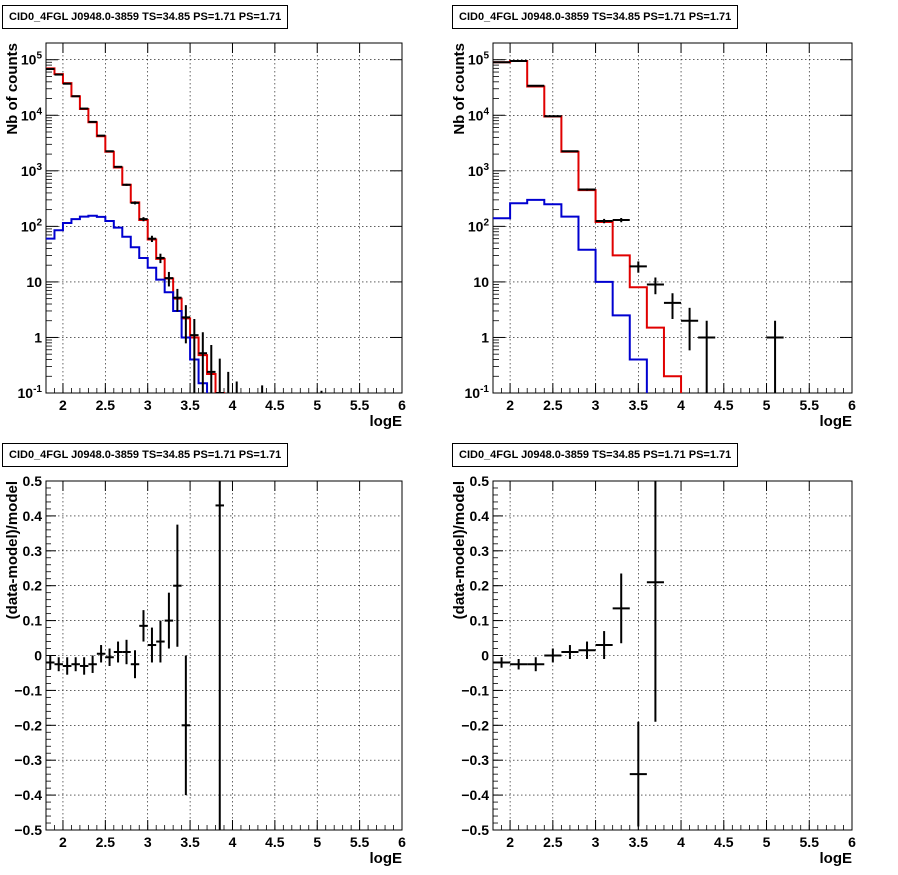  Describe the element at coordinates (480, 481) in the screenshot. I see `y-tick-label: 0.5` at that location.